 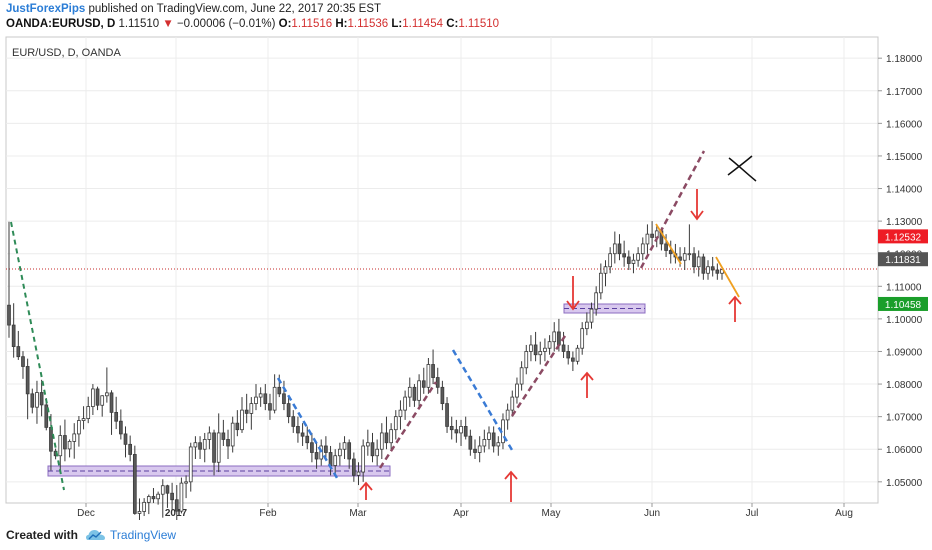 I want to click on tradingview-link: TradingView, so click(x=131, y=535).